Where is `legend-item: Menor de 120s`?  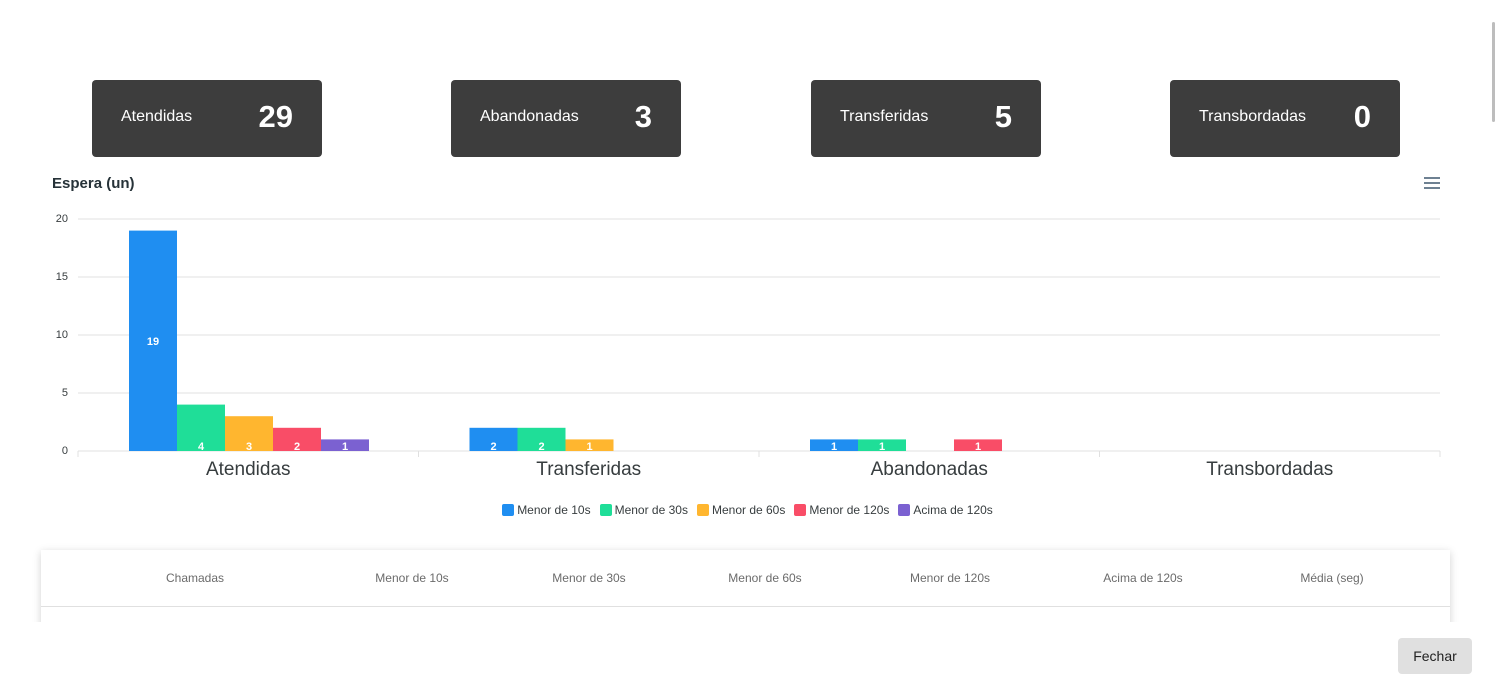
legend-item: Menor de 120s is located at coordinates (841, 510).